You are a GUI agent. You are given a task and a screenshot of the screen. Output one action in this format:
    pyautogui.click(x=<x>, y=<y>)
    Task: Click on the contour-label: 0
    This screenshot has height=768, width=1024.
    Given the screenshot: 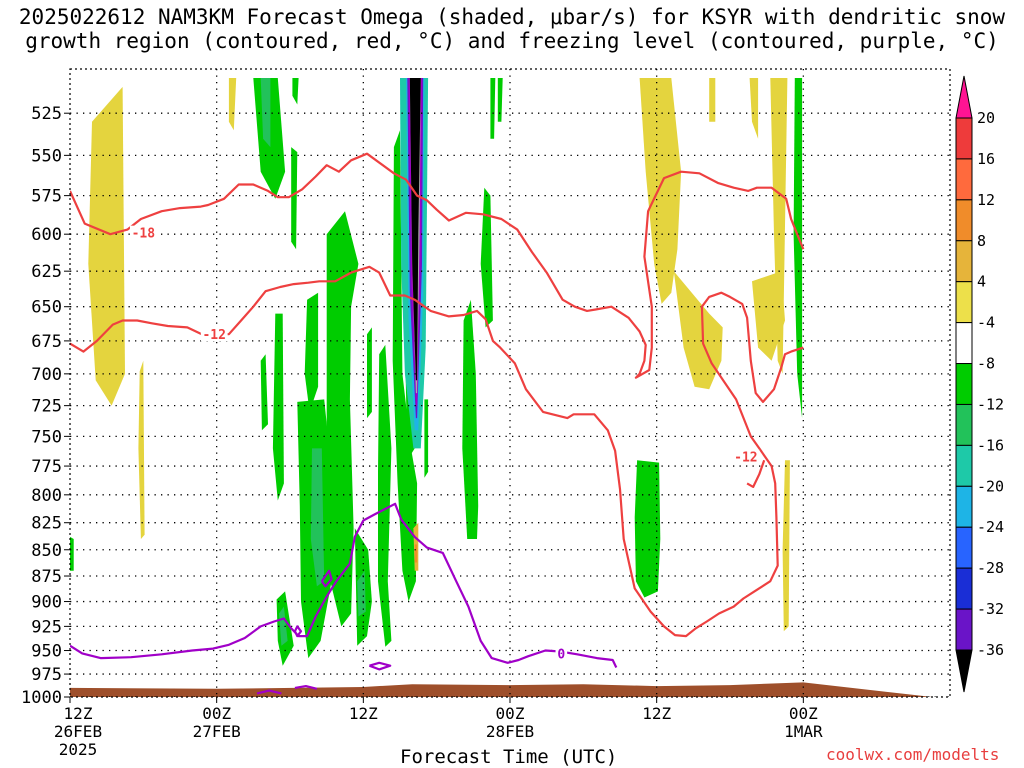 What is the action you would take?
    pyautogui.click(x=561, y=654)
    